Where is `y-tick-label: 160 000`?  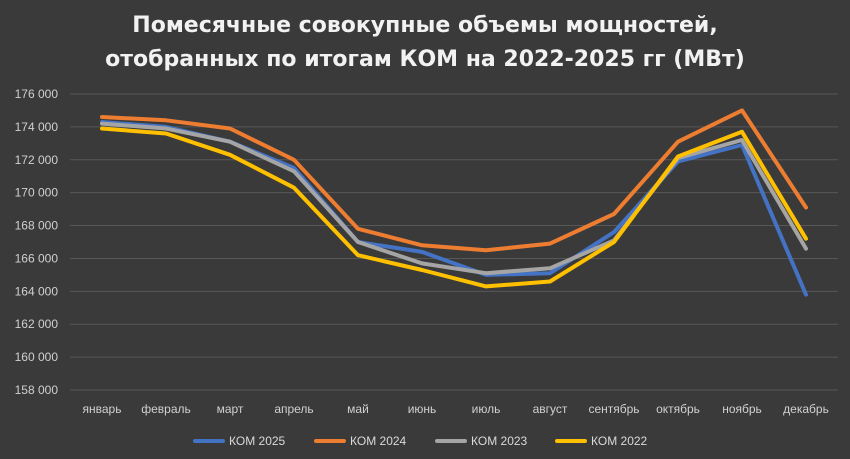
y-tick-label: 160 000 is located at coordinates (37, 357).